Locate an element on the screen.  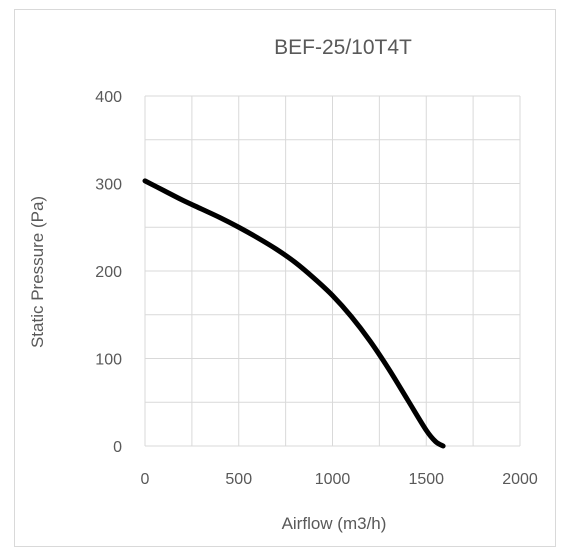
chart-title: BEF-25/10T4T is located at coordinates (343, 47).